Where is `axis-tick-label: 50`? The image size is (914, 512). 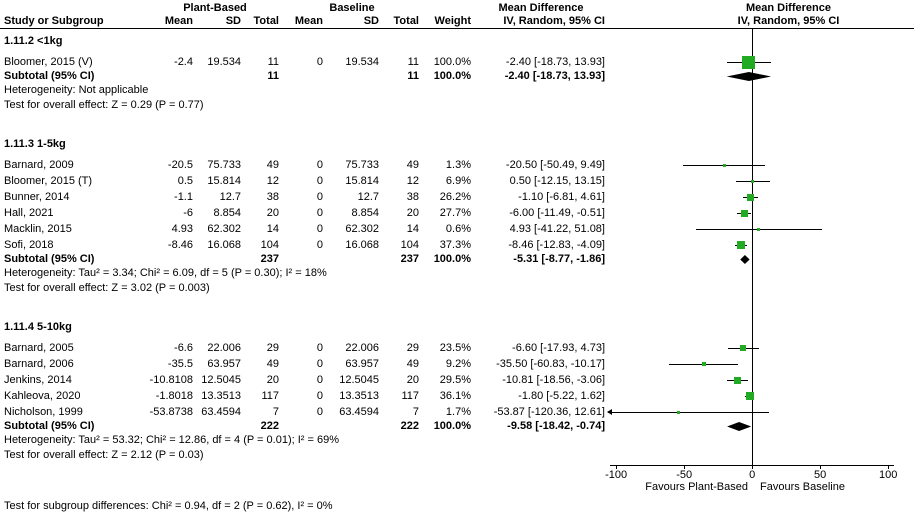
axis-tick-label: 50 is located at coordinates (820, 475).